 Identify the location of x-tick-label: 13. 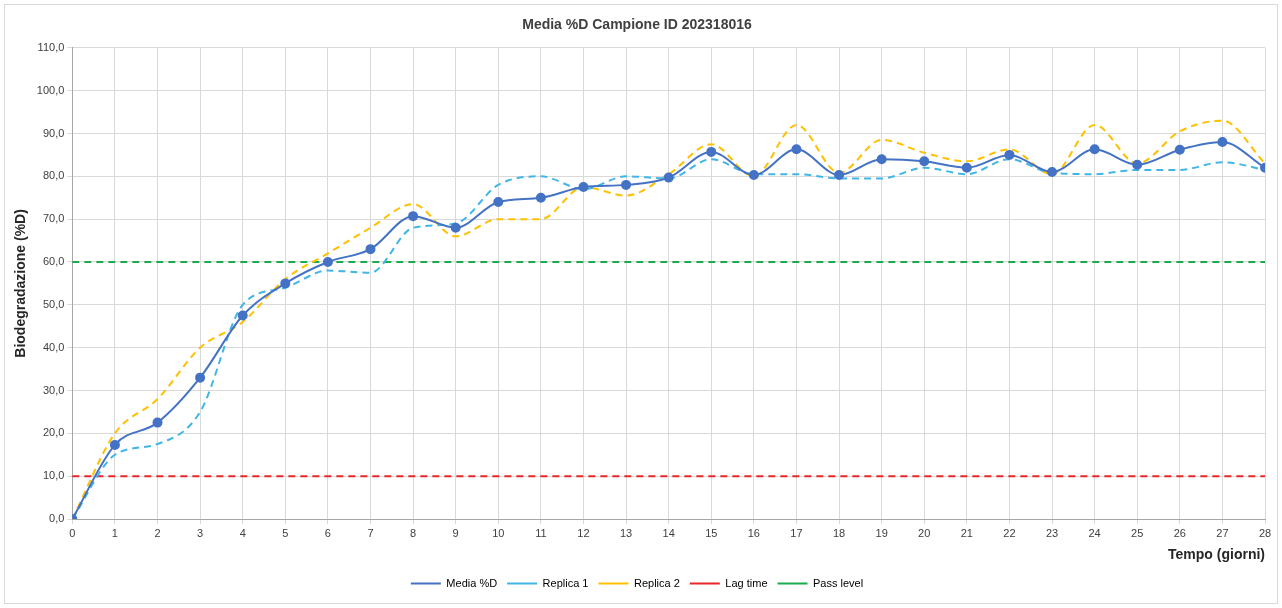
(626, 532).